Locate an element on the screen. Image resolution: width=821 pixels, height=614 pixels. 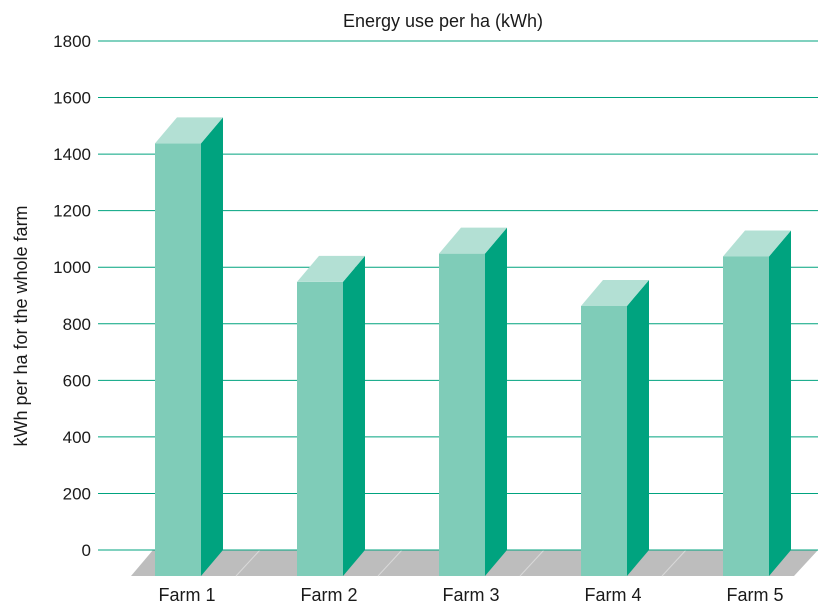
x-tick-label: Farm 1 is located at coordinates (186, 595).